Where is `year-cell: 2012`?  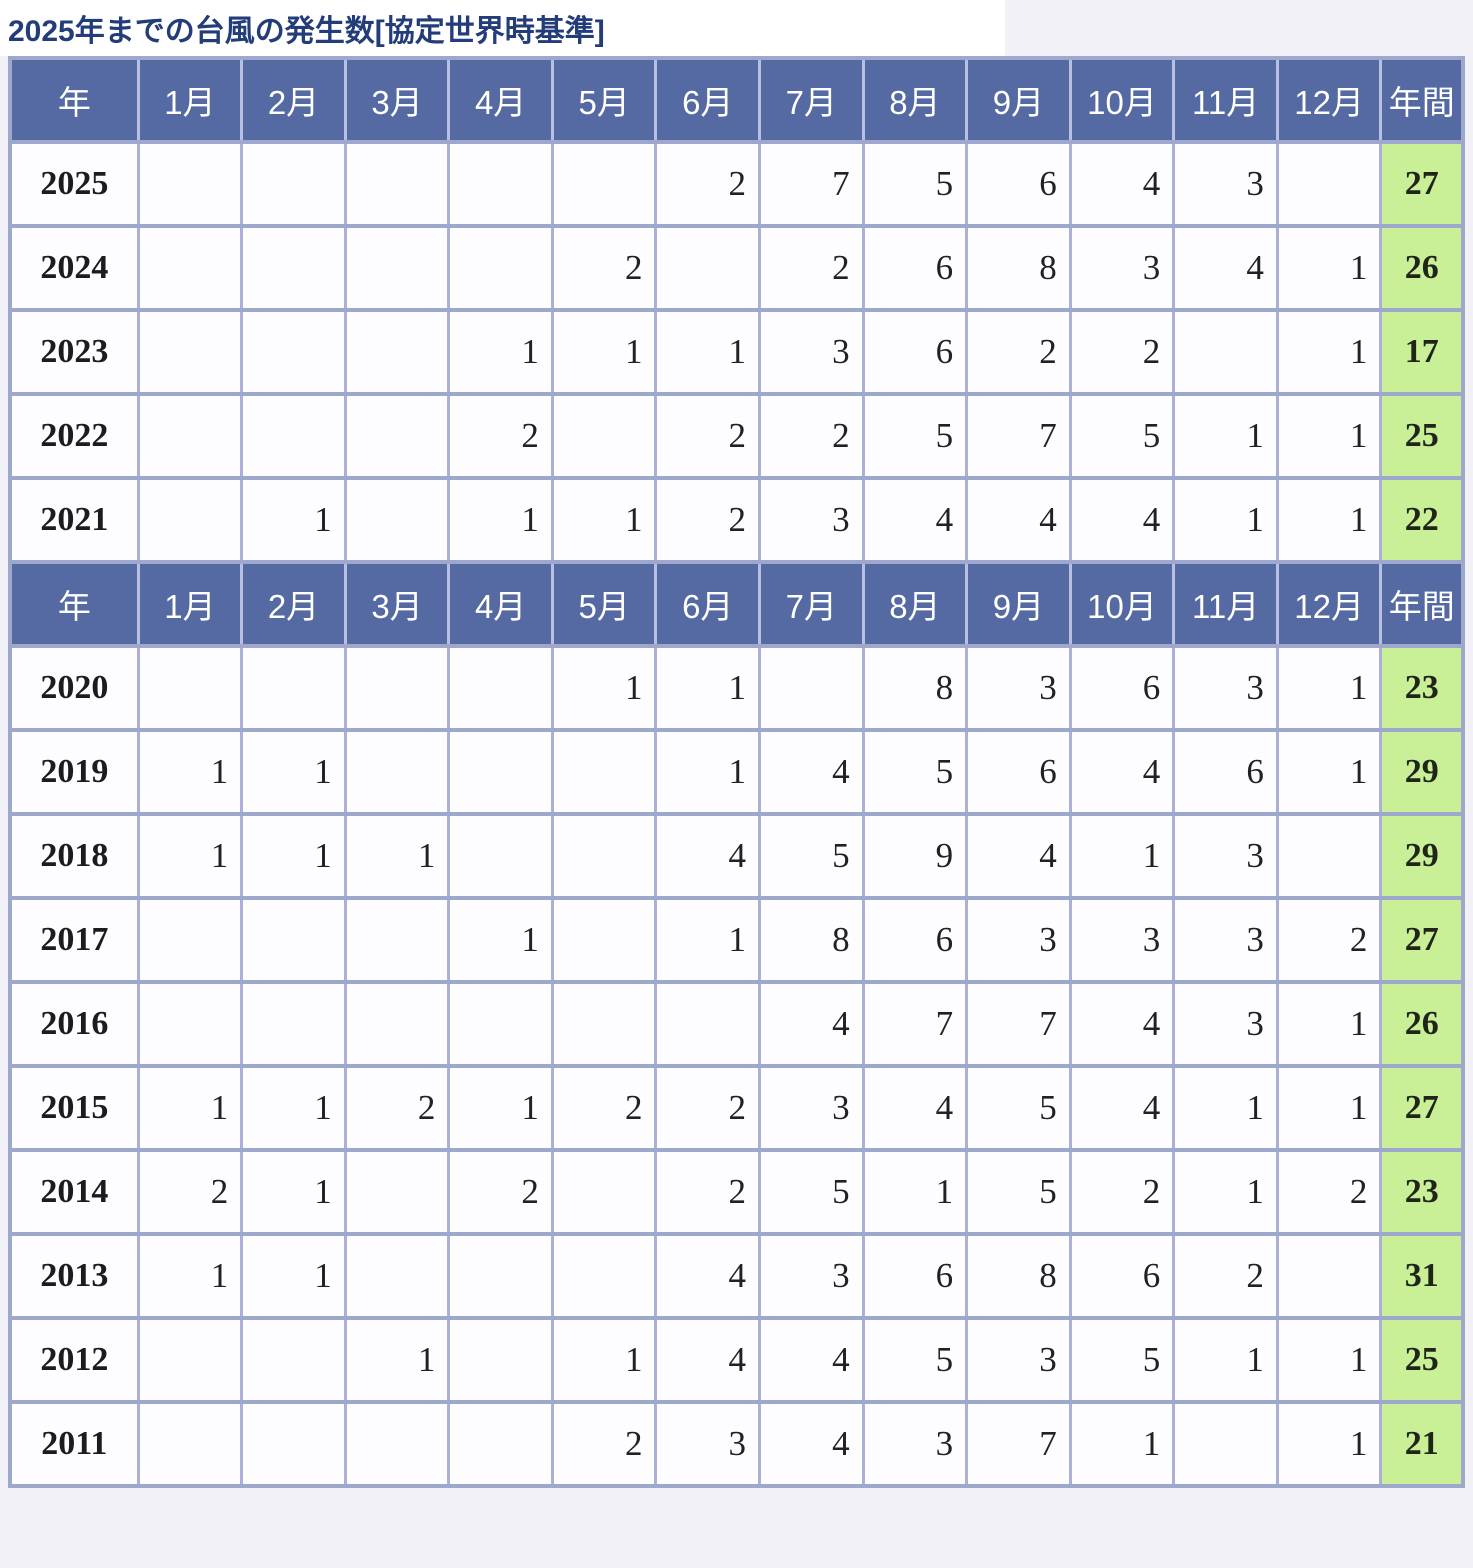 year-cell: 2012 is located at coordinates (74, 1360).